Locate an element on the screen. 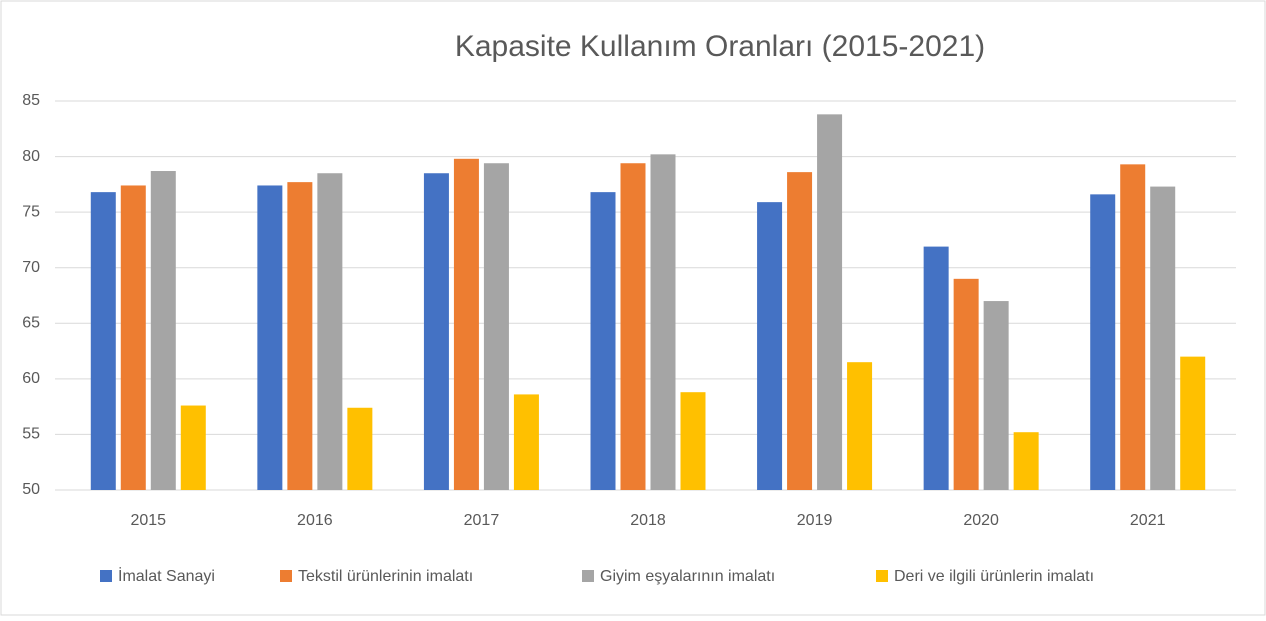  legend-label: Tekstil ürünlerinin imalatı is located at coordinates (385, 576).